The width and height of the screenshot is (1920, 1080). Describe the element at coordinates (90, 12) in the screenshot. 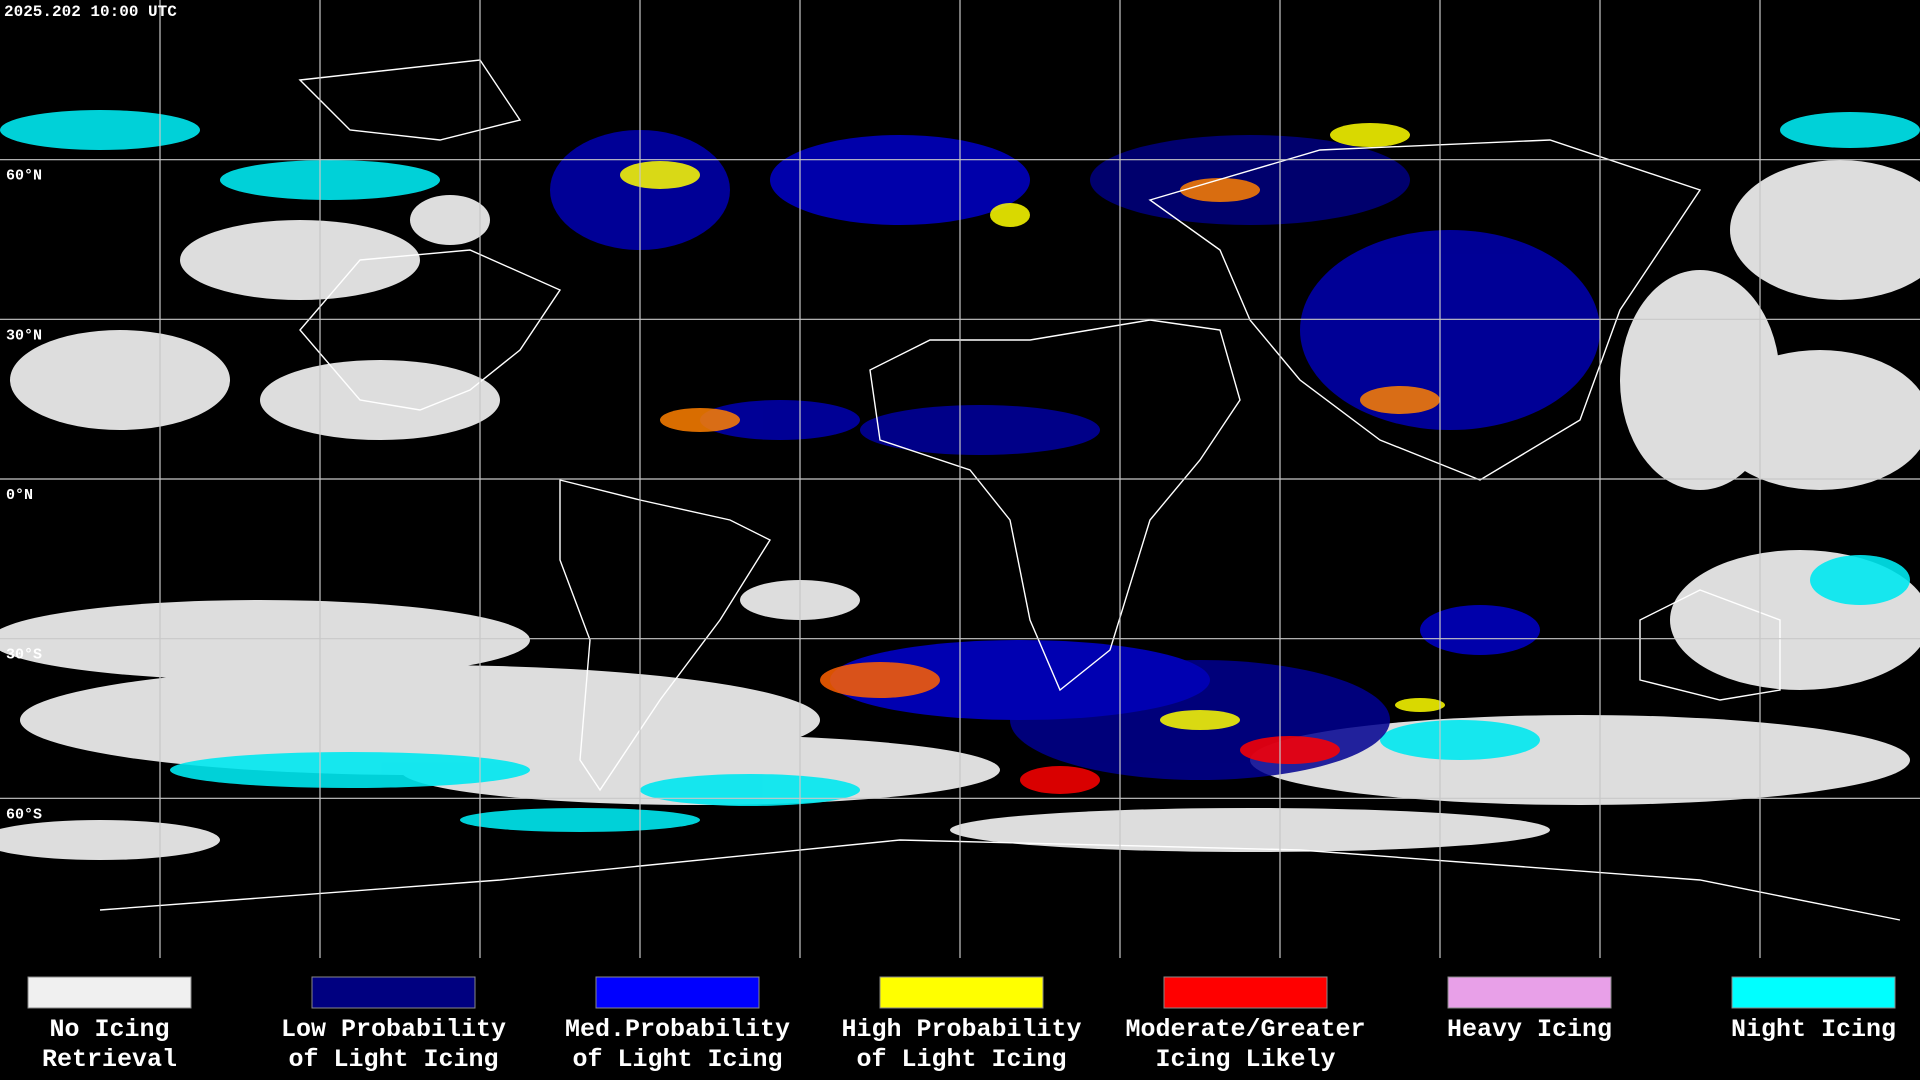

I see `timestamp: 2025.202 10:00 UTC` at that location.